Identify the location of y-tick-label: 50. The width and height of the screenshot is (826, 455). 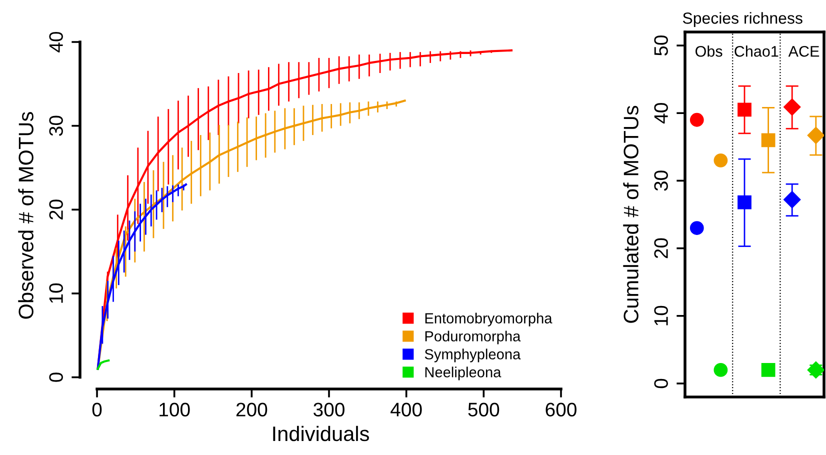
(661, 45).